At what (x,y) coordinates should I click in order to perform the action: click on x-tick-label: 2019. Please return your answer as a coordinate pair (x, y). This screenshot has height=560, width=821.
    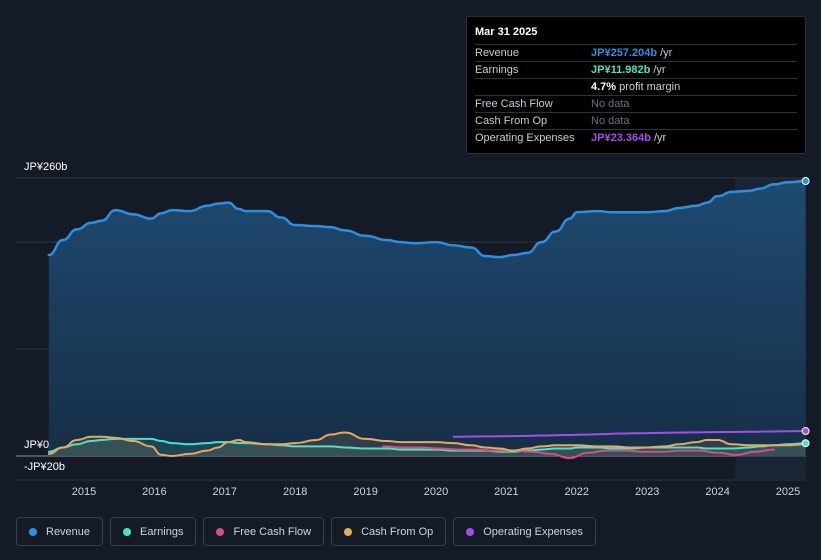
    Looking at the image, I should click on (365, 492).